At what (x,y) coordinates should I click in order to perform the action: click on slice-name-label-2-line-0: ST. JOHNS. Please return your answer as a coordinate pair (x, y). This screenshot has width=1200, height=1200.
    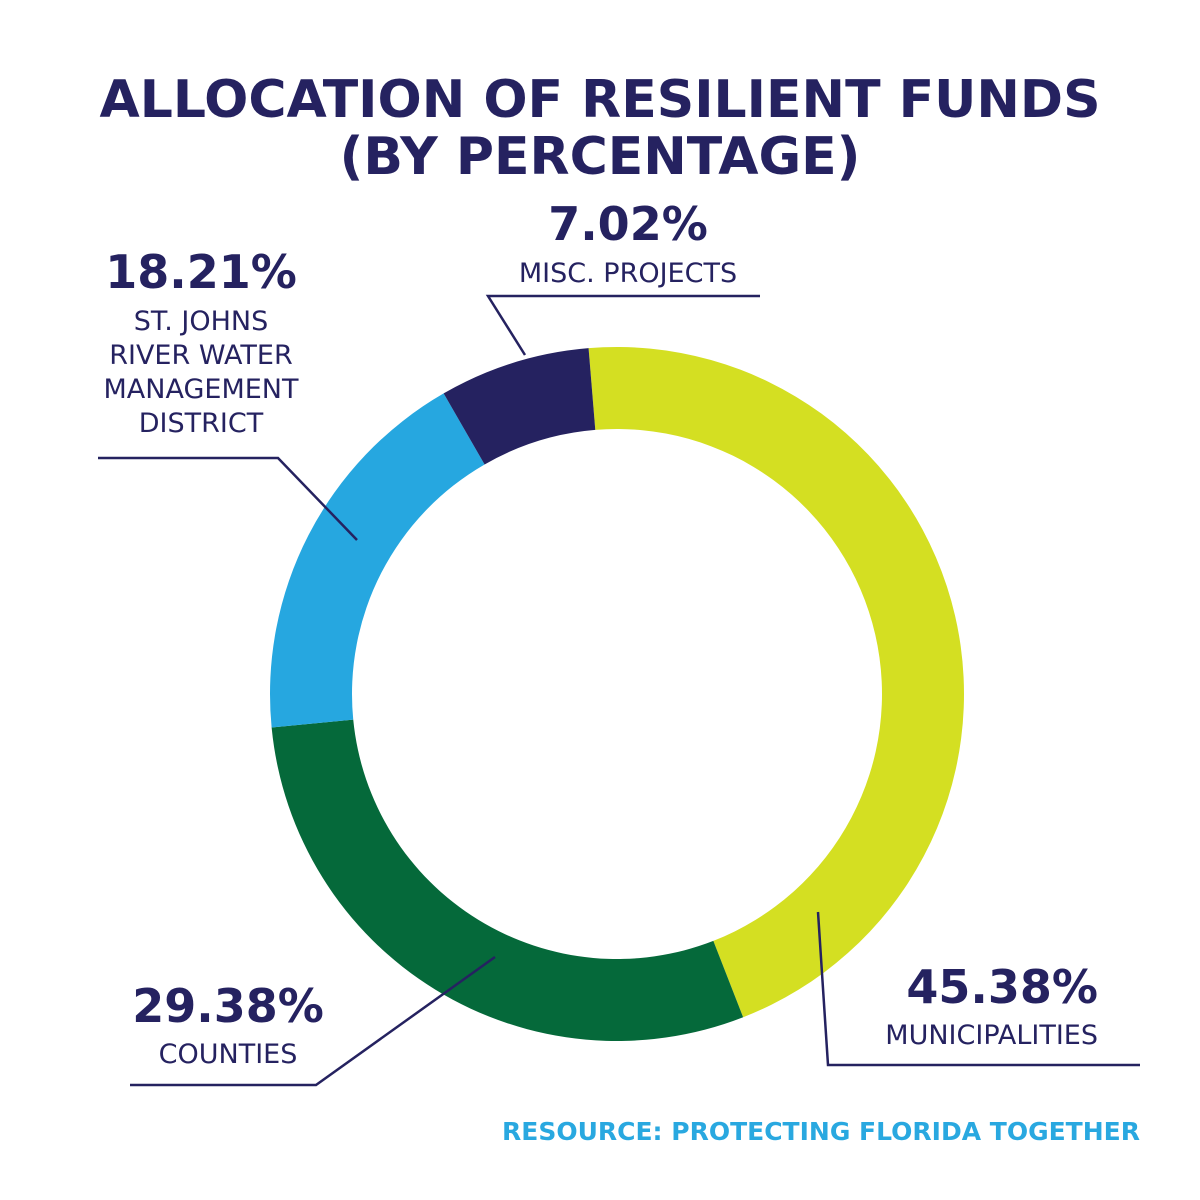
    Looking at the image, I should click on (201, 321).